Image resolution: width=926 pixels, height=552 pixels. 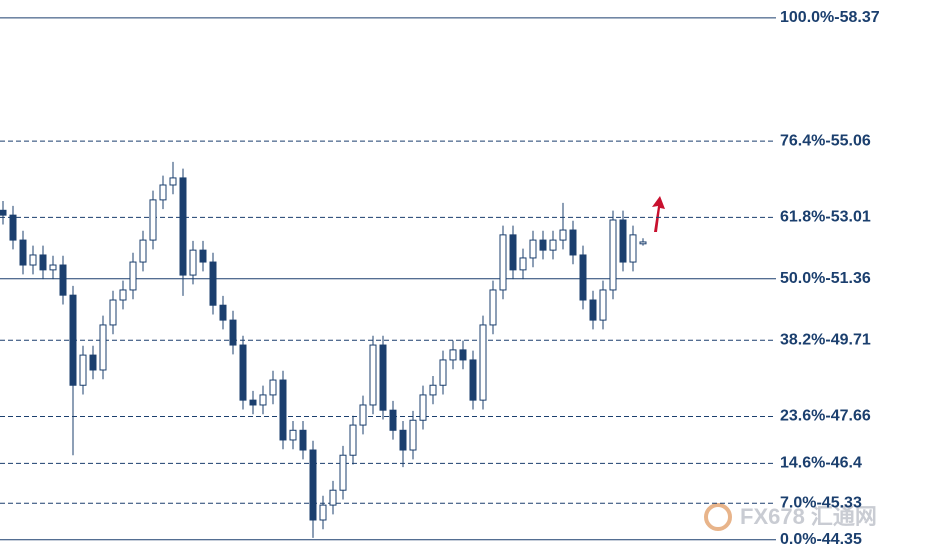 I want to click on y-tick-label: 100.0%-58.37, so click(x=830, y=17).